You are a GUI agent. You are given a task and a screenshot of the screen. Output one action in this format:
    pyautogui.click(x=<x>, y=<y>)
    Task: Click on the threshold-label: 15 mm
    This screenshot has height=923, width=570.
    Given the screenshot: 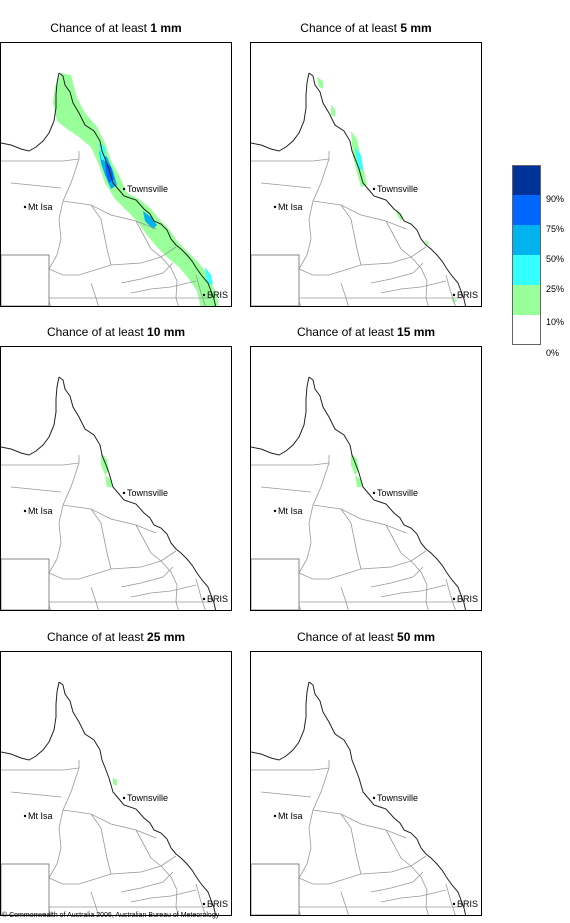 What is the action you would take?
    pyautogui.click(x=416, y=332)
    